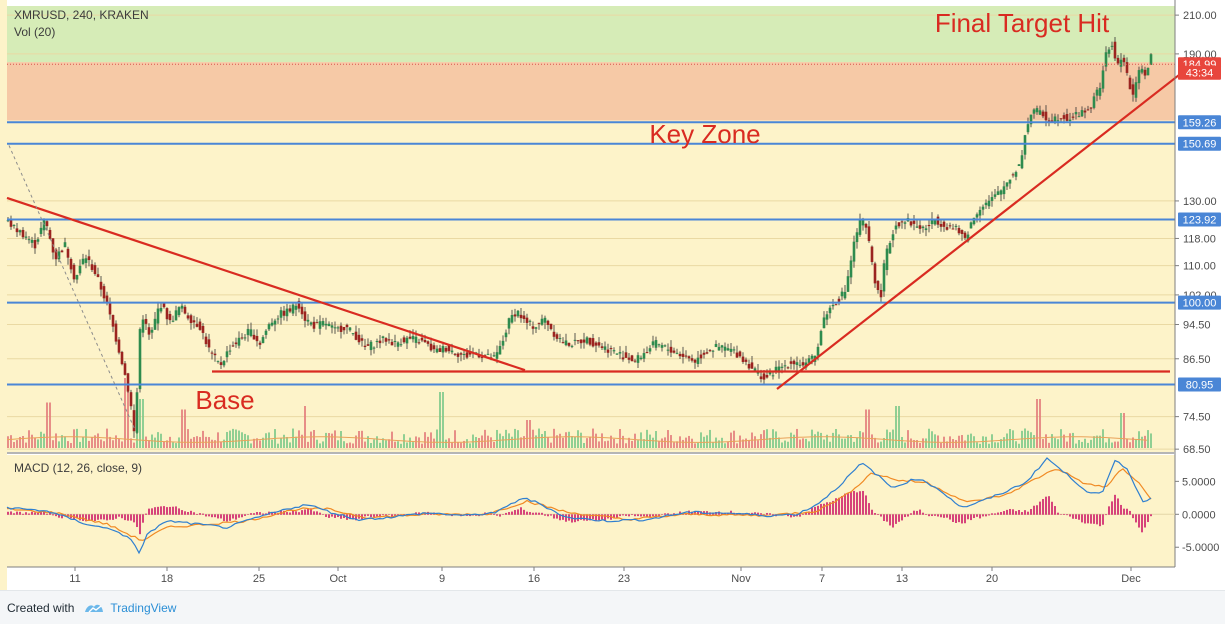 The width and height of the screenshot is (1225, 624). What do you see at coordinates (534, 579) in the screenshot?
I see `time-tick-label: 16` at bounding box center [534, 579].